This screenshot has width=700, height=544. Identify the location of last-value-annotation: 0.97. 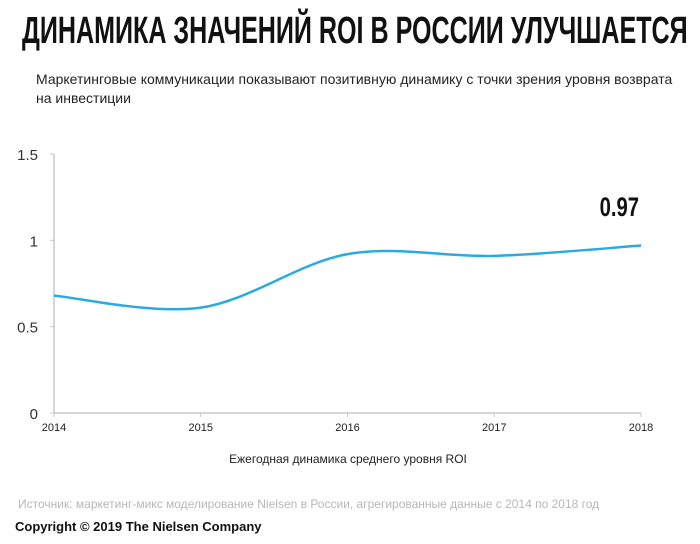
(619, 207).